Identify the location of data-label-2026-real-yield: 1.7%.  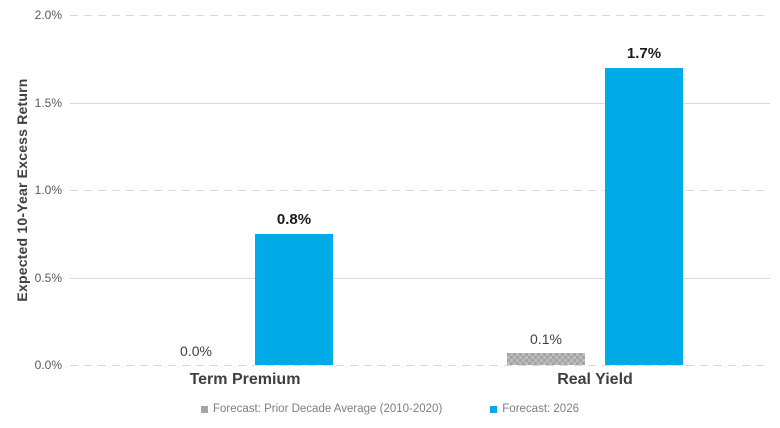
(644, 53).